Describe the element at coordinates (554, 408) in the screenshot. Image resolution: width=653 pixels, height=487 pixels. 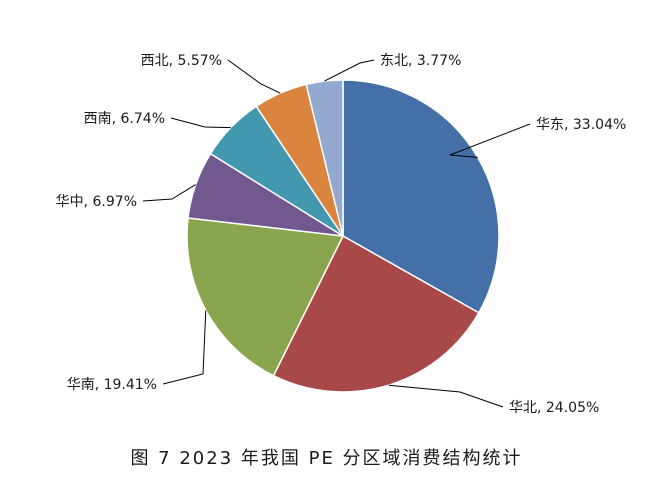
I see `slice-label-1: 华北, 24.05%` at that location.